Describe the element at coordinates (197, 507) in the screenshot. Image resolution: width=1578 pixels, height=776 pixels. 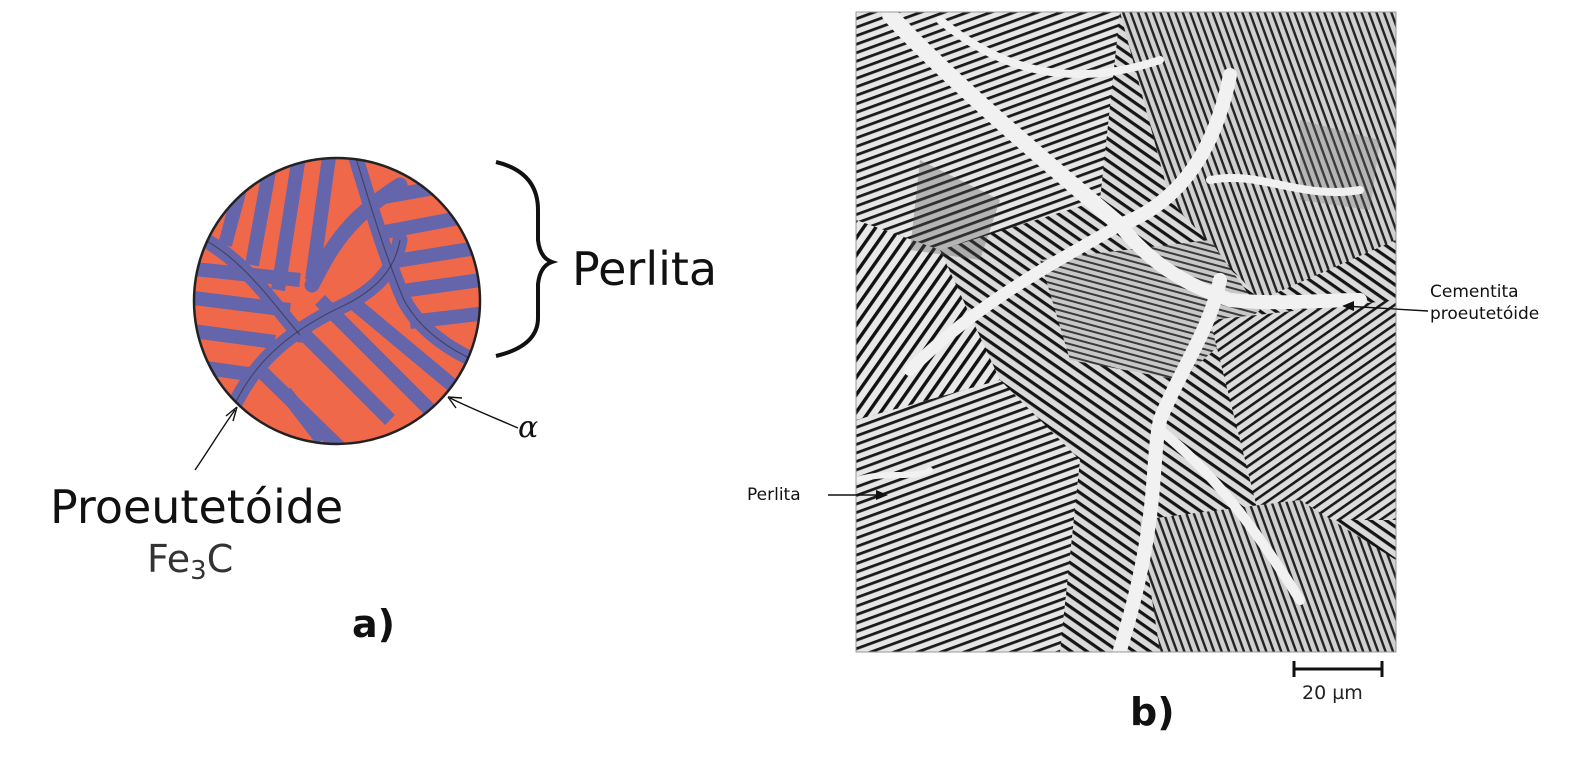
I see `proeutectoid-label: Proeutetóide` at that location.